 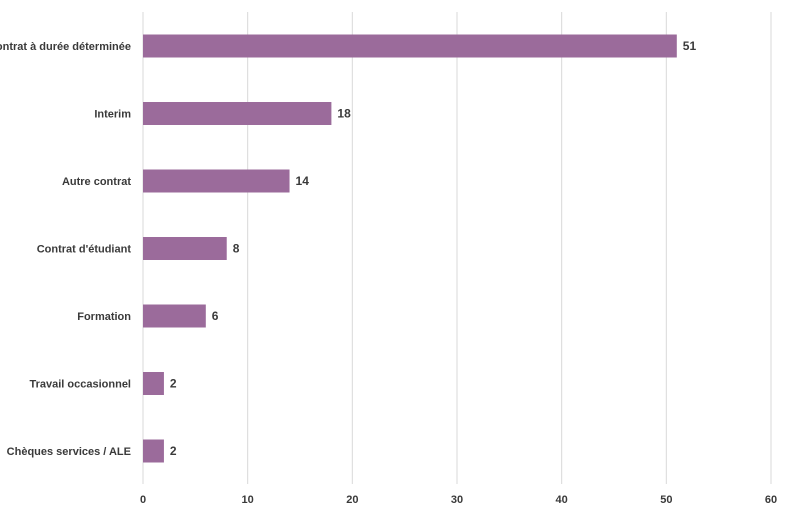 I want to click on x-axis-tick-labels: 0 10 20 30 40 50 60, so click(x=458, y=500).